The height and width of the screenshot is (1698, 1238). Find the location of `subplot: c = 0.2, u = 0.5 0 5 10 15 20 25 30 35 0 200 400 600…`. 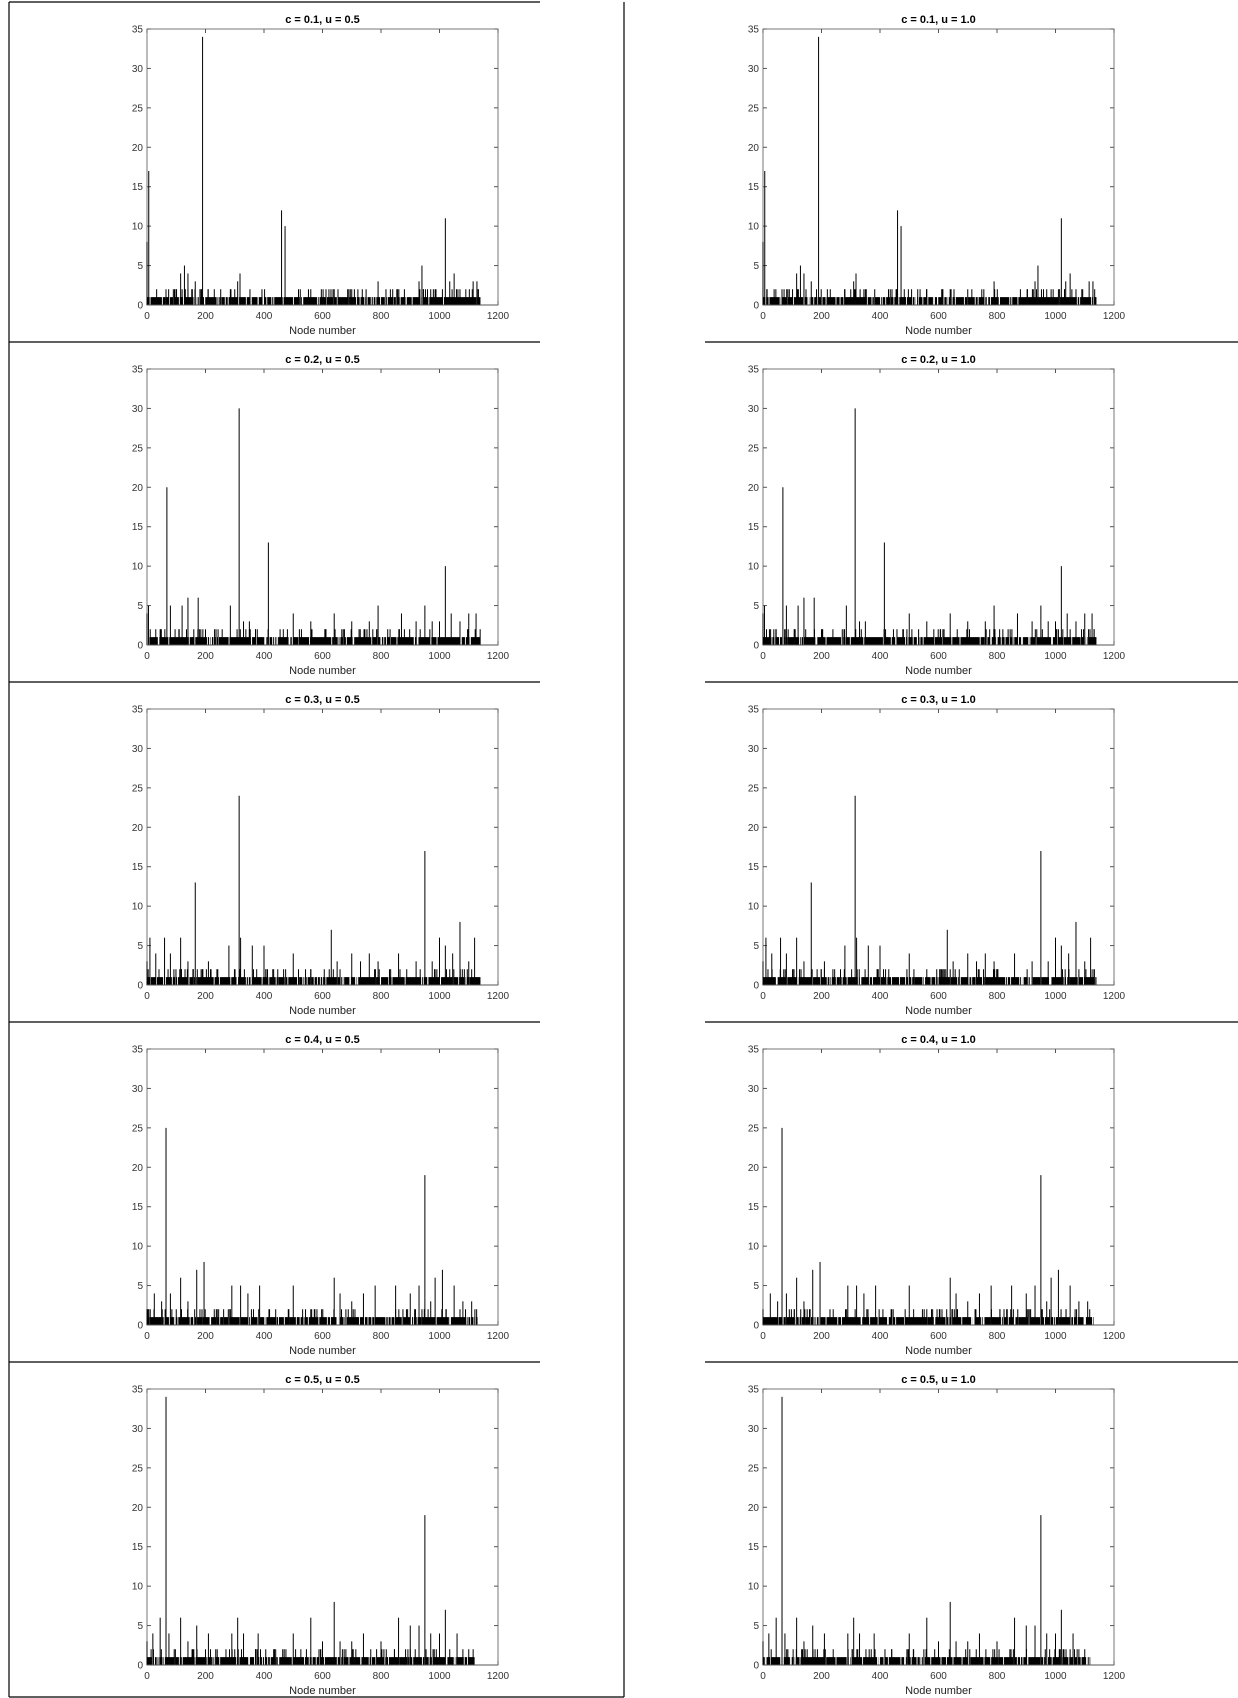

subplot: c = 0.2, u = 0.5 0 5 10 15 20 25 30 35 0 200 400 600… is located at coordinates (321, 515).